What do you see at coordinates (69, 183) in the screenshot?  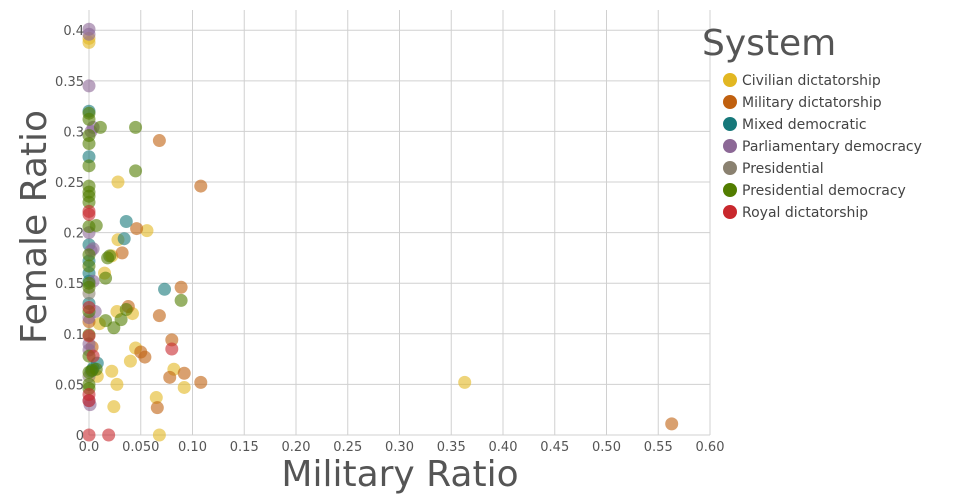 I see `y-tick-label: 0.25` at bounding box center [69, 183].